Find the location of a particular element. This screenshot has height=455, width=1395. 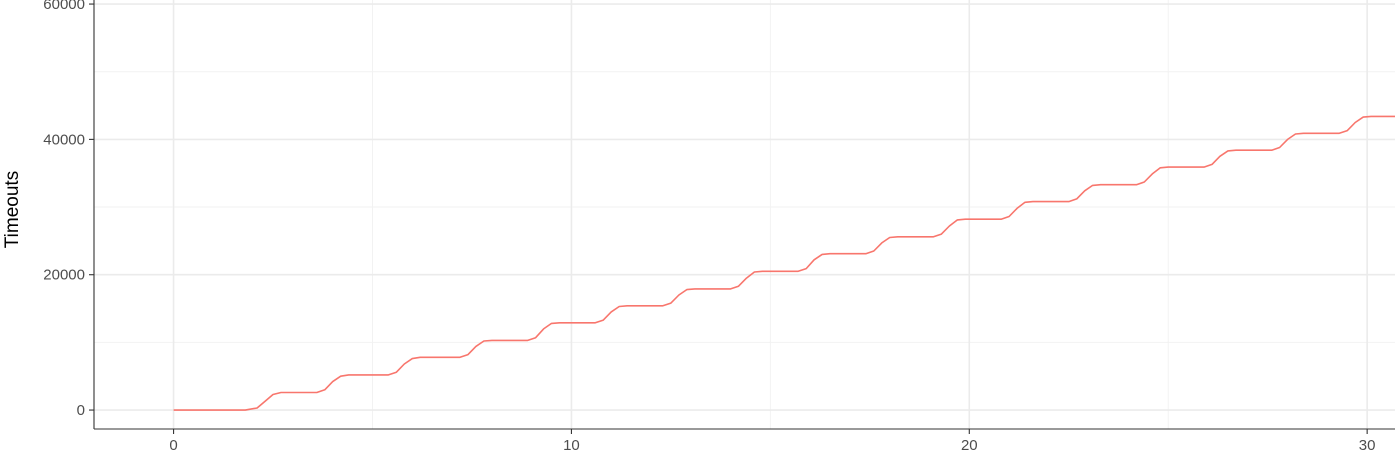

x-tick-label: 0 is located at coordinates (173, 445).